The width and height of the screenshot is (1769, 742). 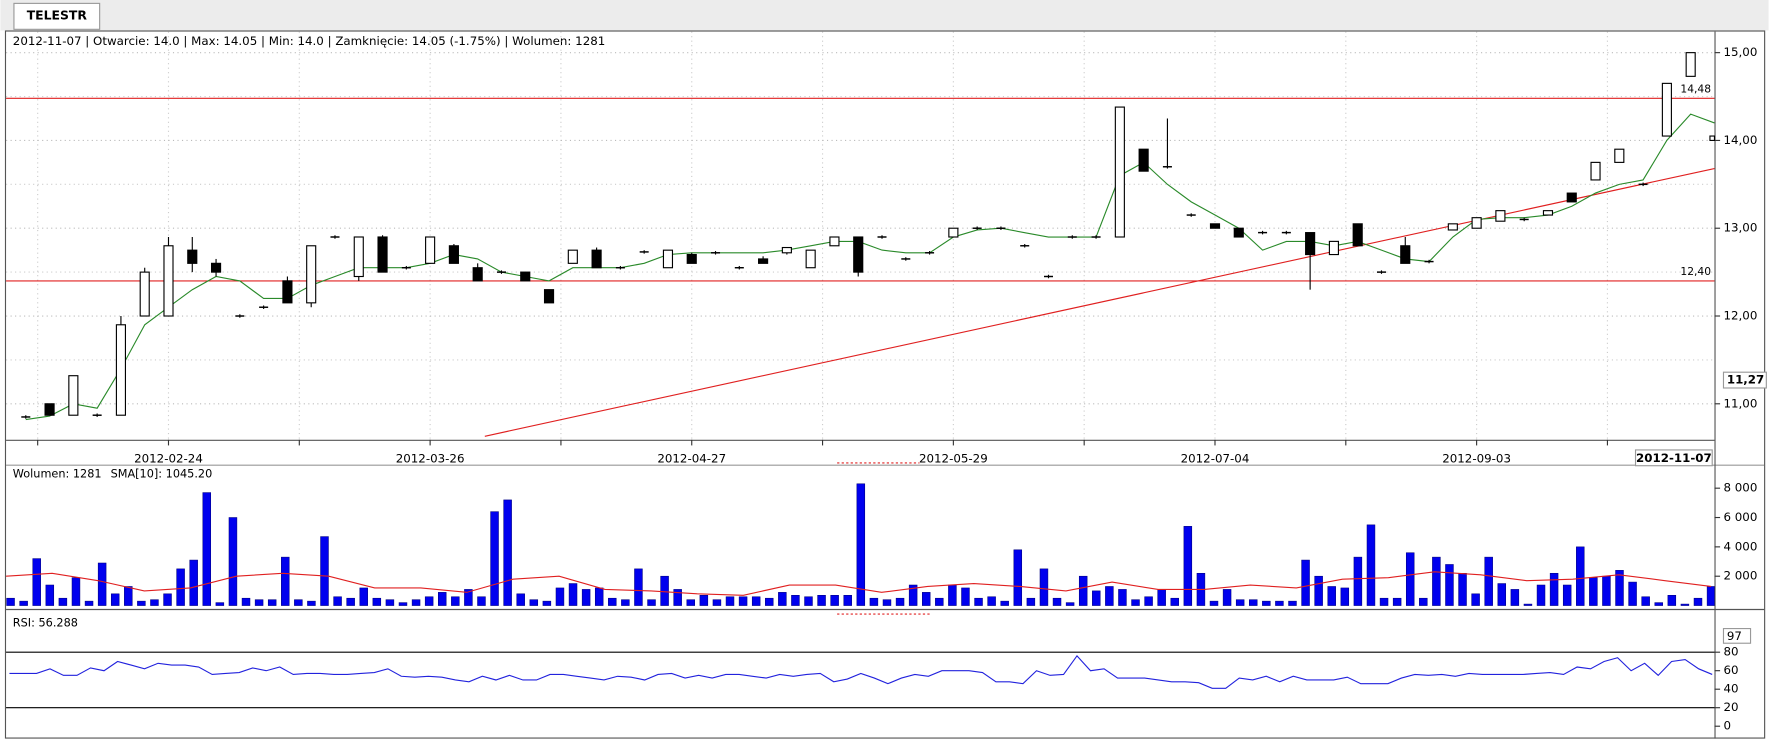 I want to click on y-tick-label: 15,00, so click(x=1740, y=52).